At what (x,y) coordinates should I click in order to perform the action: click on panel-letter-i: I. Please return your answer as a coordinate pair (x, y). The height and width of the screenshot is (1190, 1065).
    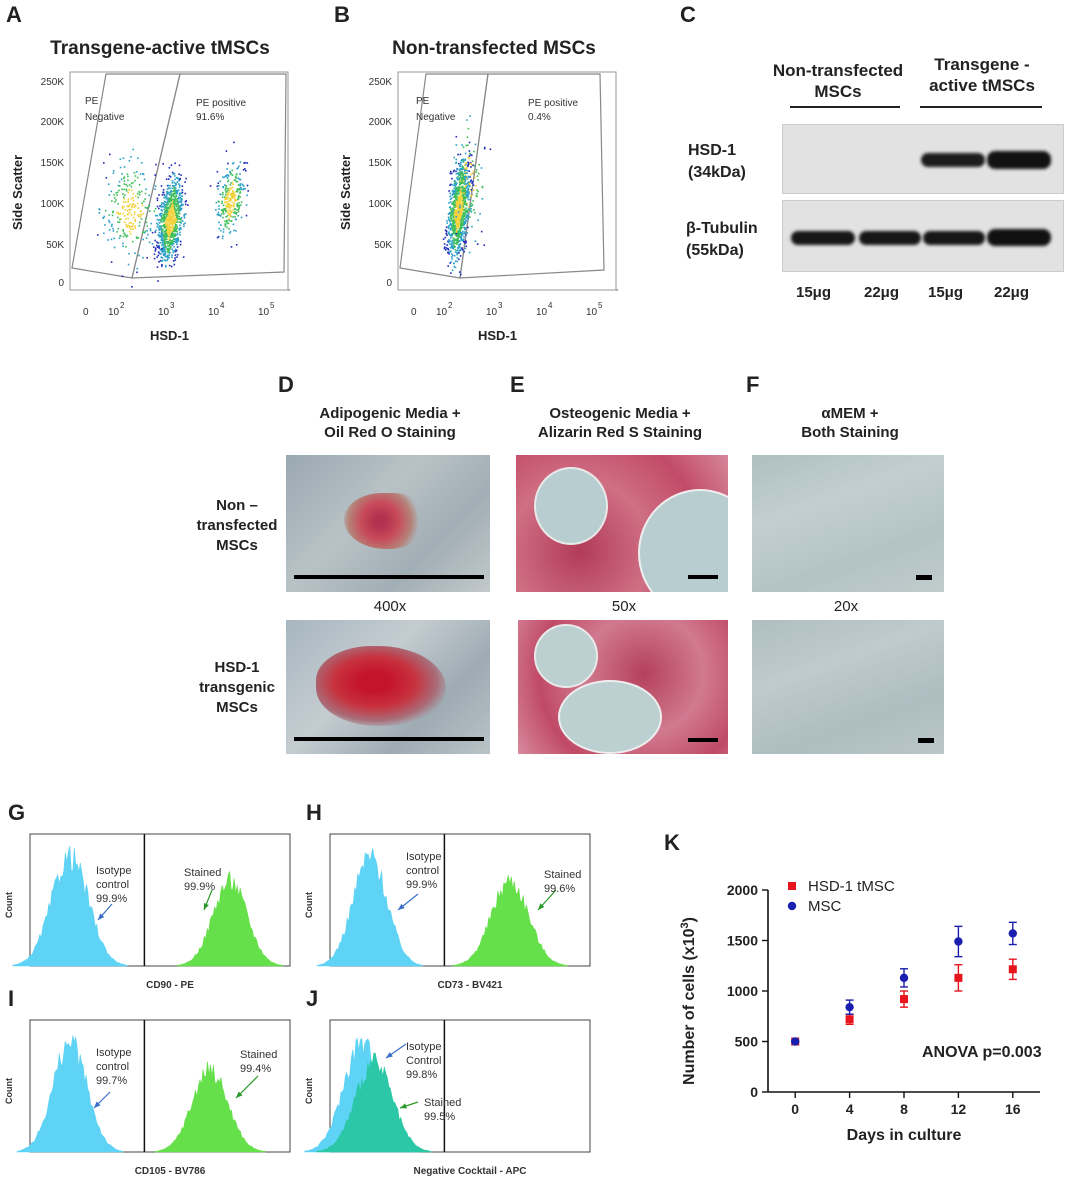
    Looking at the image, I should click on (11, 998).